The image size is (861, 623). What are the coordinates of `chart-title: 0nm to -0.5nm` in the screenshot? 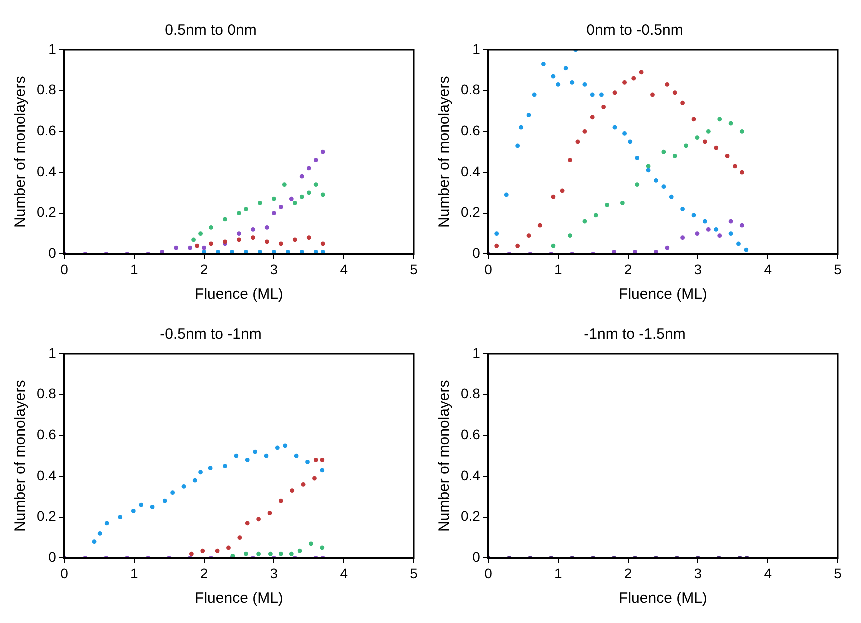 It's located at (635, 31).